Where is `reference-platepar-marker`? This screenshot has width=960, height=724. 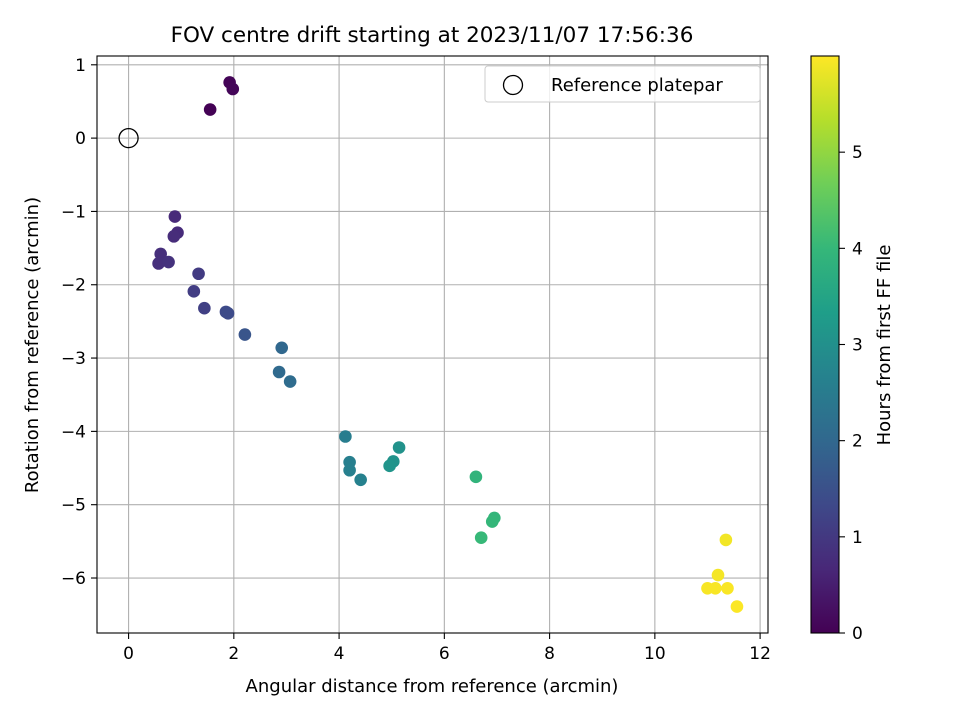 reference-platepar-marker is located at coordinates (128, 138).